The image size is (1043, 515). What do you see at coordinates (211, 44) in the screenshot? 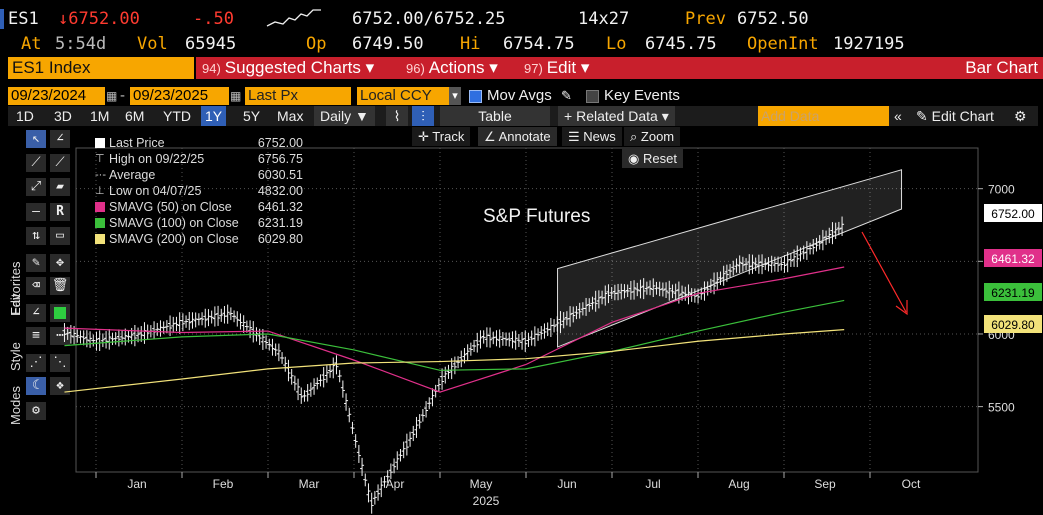
I see `vol-value: 65945` at bounding box center [211, 44].